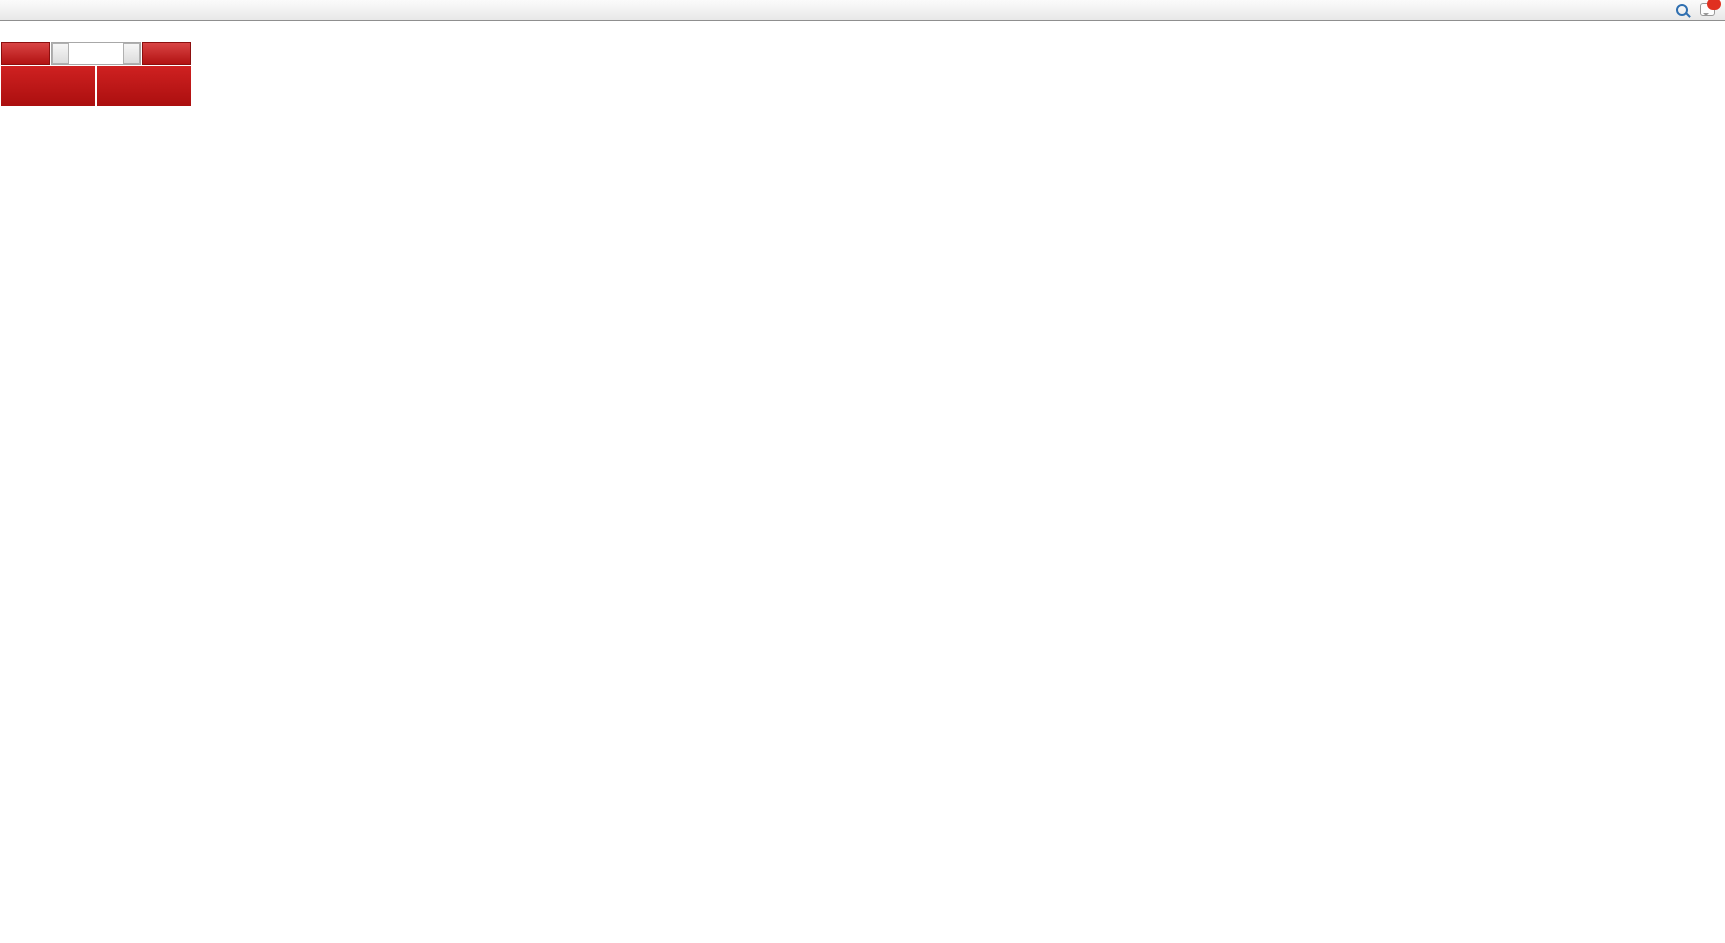 This screenshot has height=943, width=1725. Describe the element at coordinates (48, 86) in the screenshot. I see `sell-price-button` at that location.